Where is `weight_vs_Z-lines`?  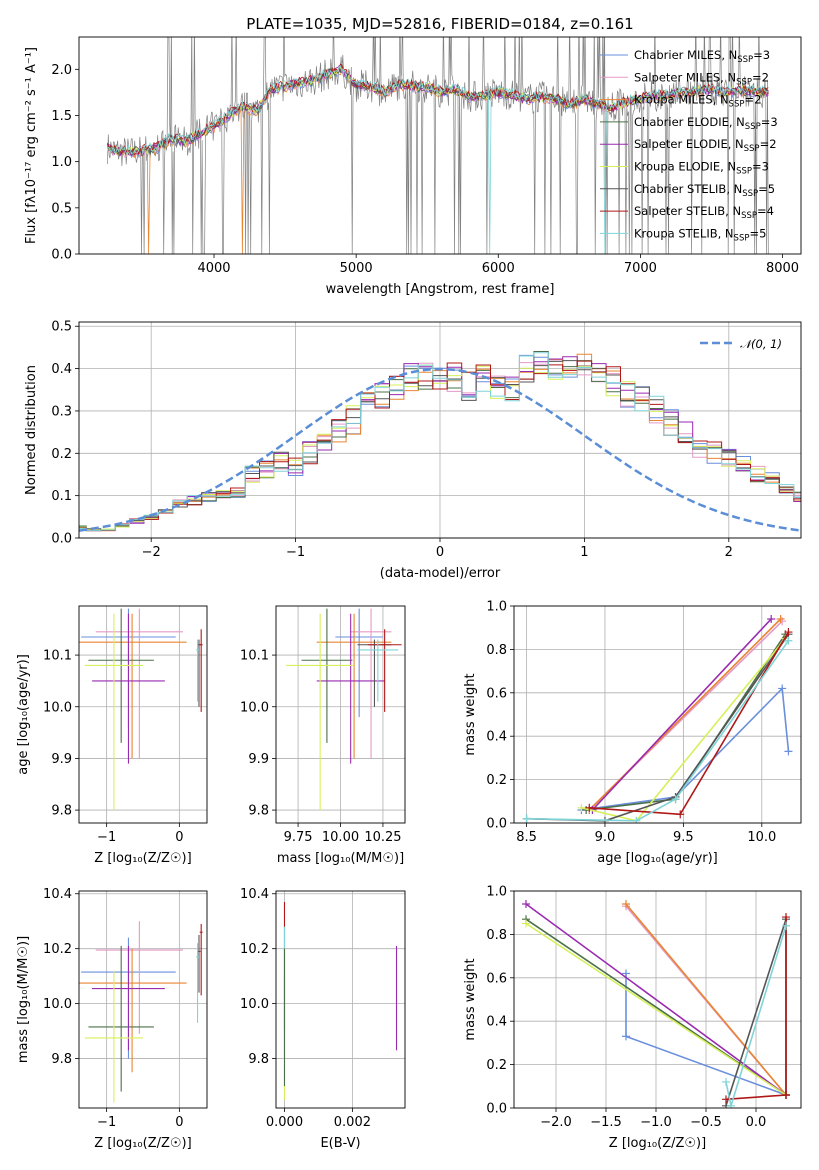 weight_vs_Z-lines is located at coordinates (656, 1004).